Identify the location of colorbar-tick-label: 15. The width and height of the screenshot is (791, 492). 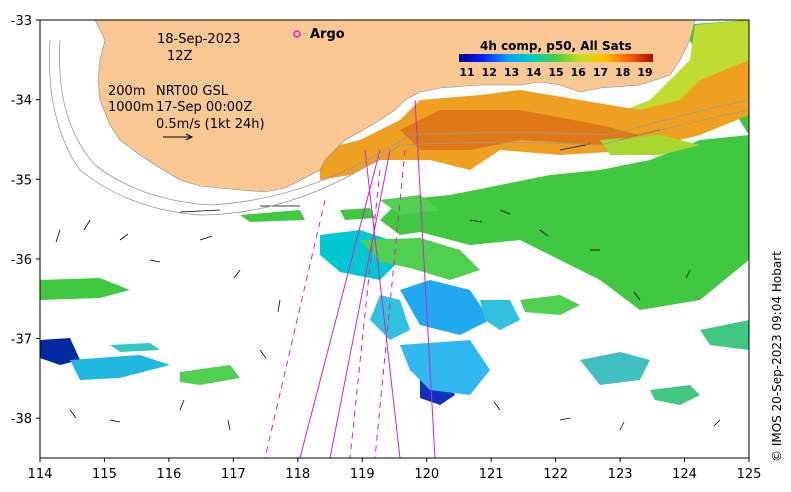
(555, 72).